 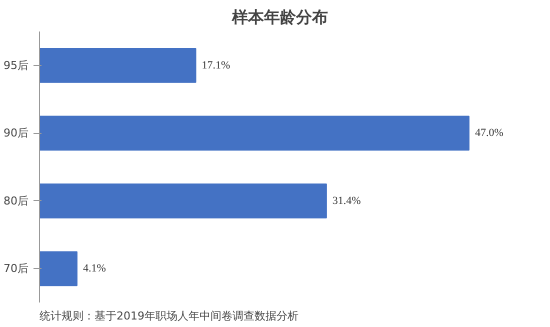 What do you see at coordinates (169, 316) in the screenshot?
I see `text: 统计规则：基于2019年职场人年中间卷调查数据分析` at bounding box center [169, 316].